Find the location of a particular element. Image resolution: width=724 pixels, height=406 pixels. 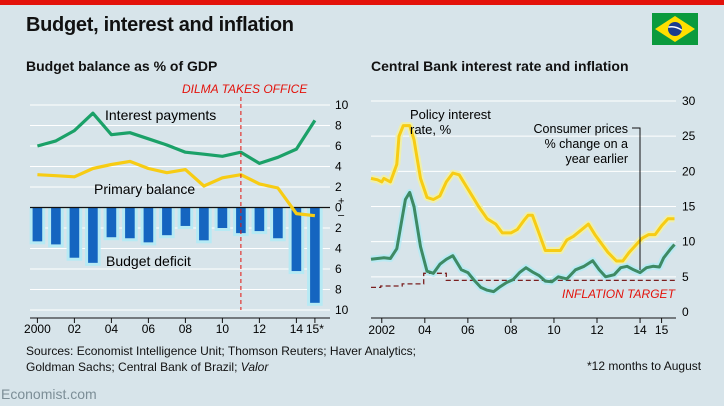

cpi-label-line1: Consumer prices is located at coordinates (581, 129).